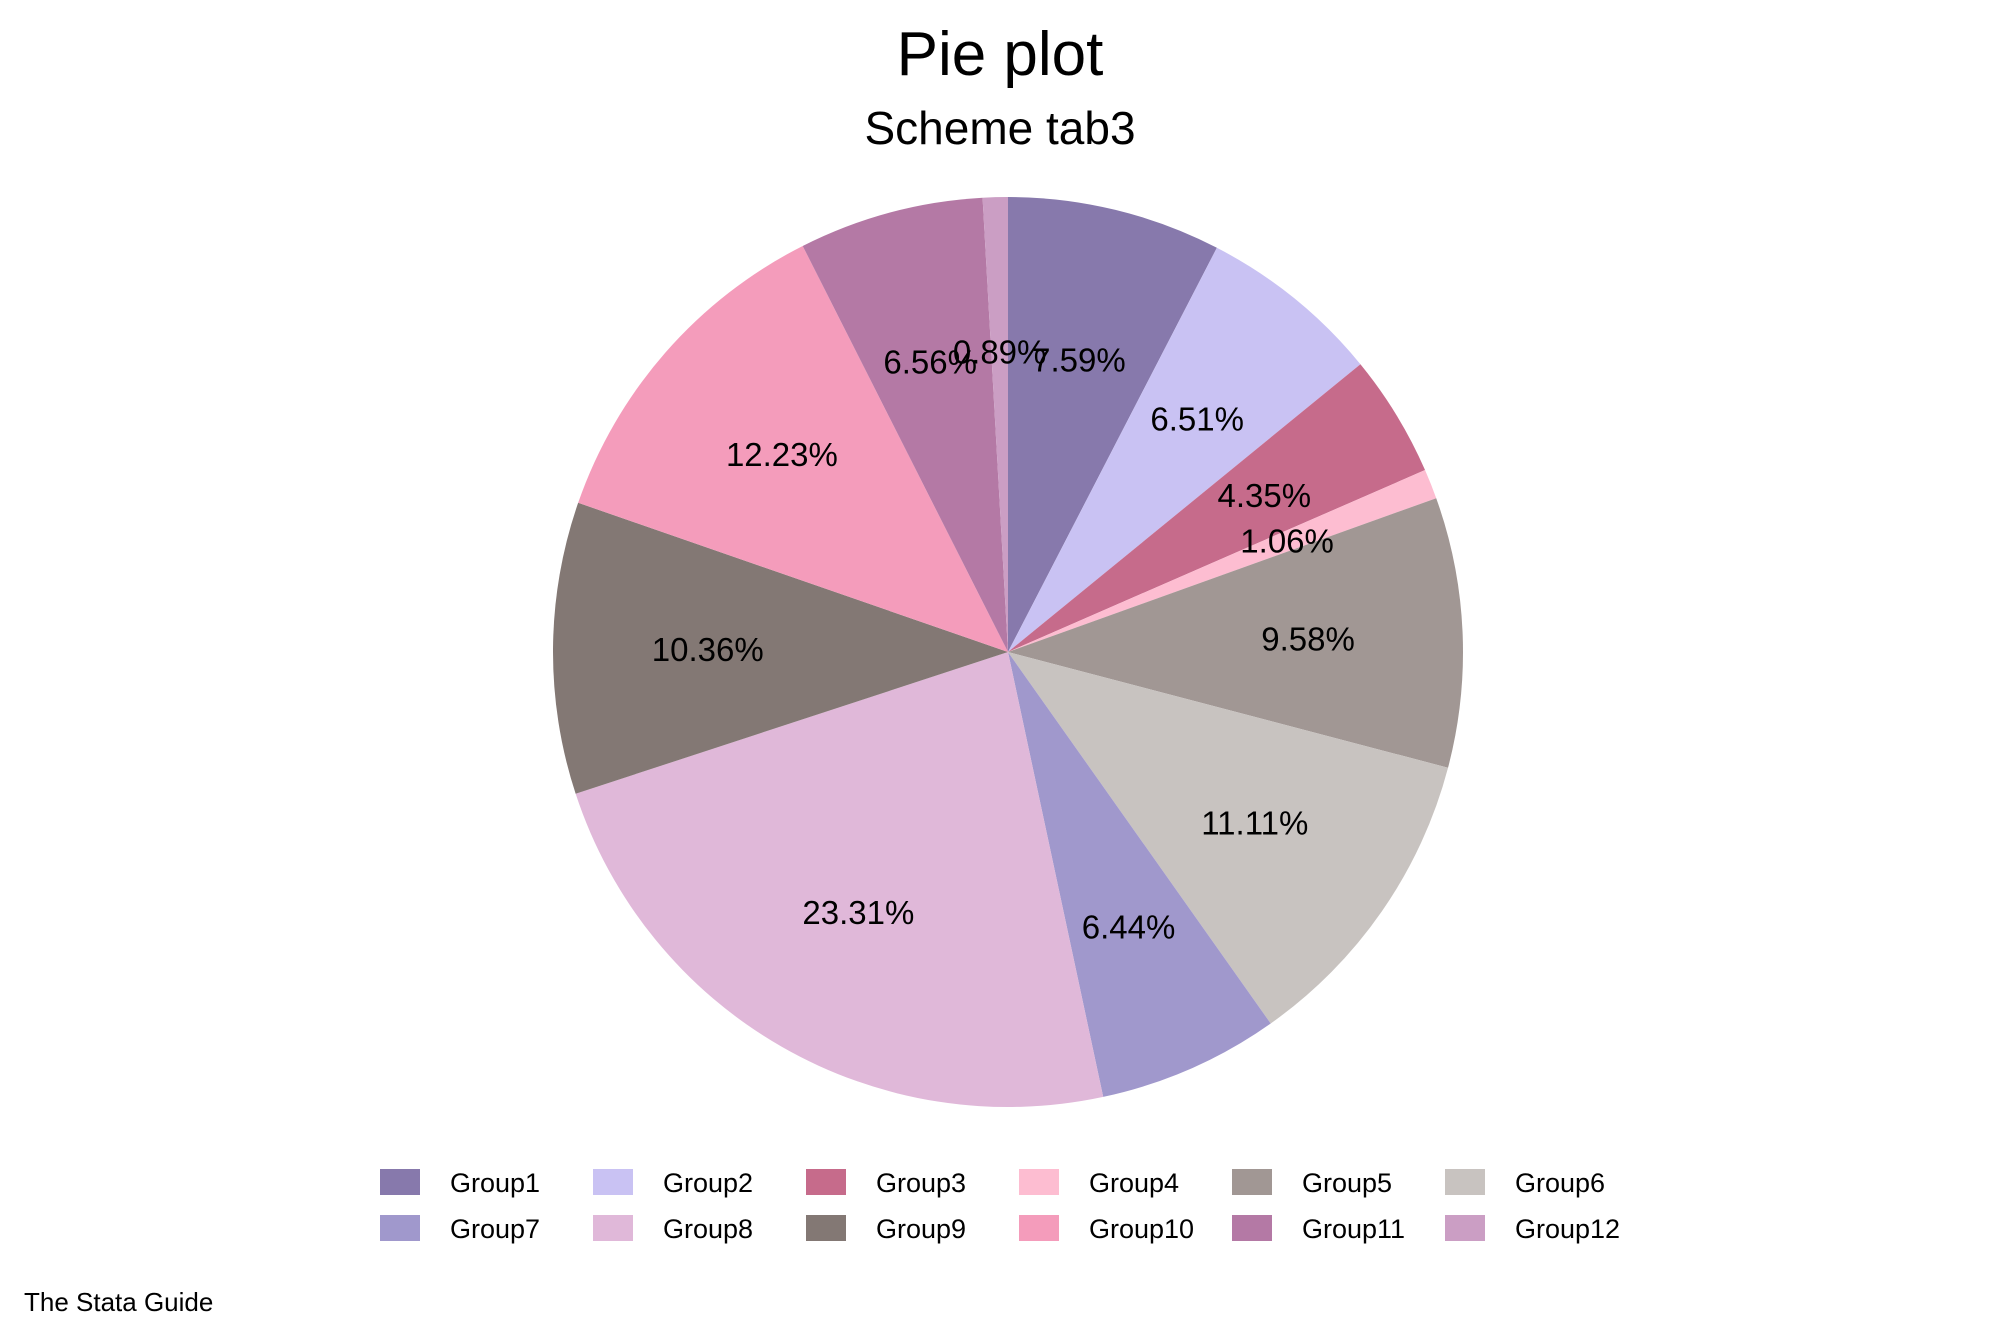  What do you see at coordinates (1000, 351) in the screenshot?
I see `slice-label-group12: 0.89%` at bounding box center [1000, 351].